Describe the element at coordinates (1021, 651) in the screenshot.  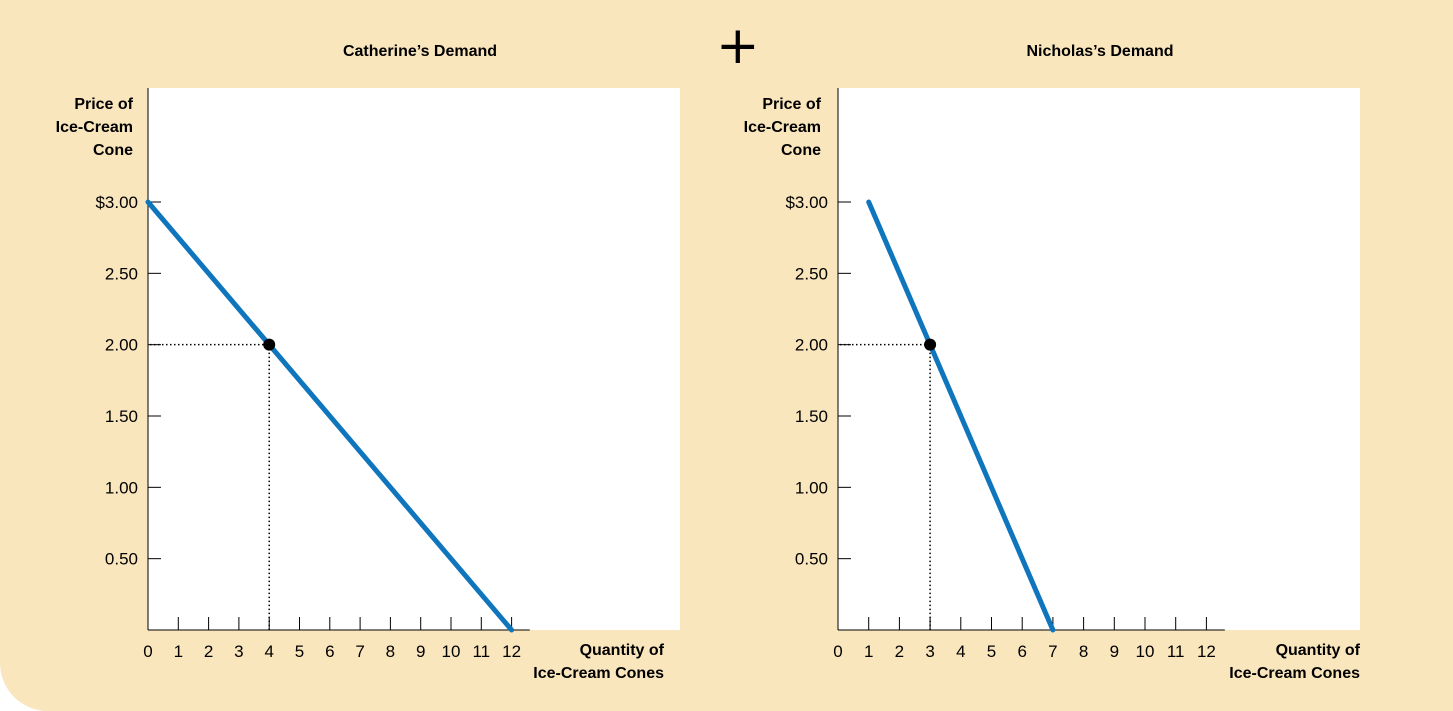
I see `right-x-tick-label: 6` at that location.